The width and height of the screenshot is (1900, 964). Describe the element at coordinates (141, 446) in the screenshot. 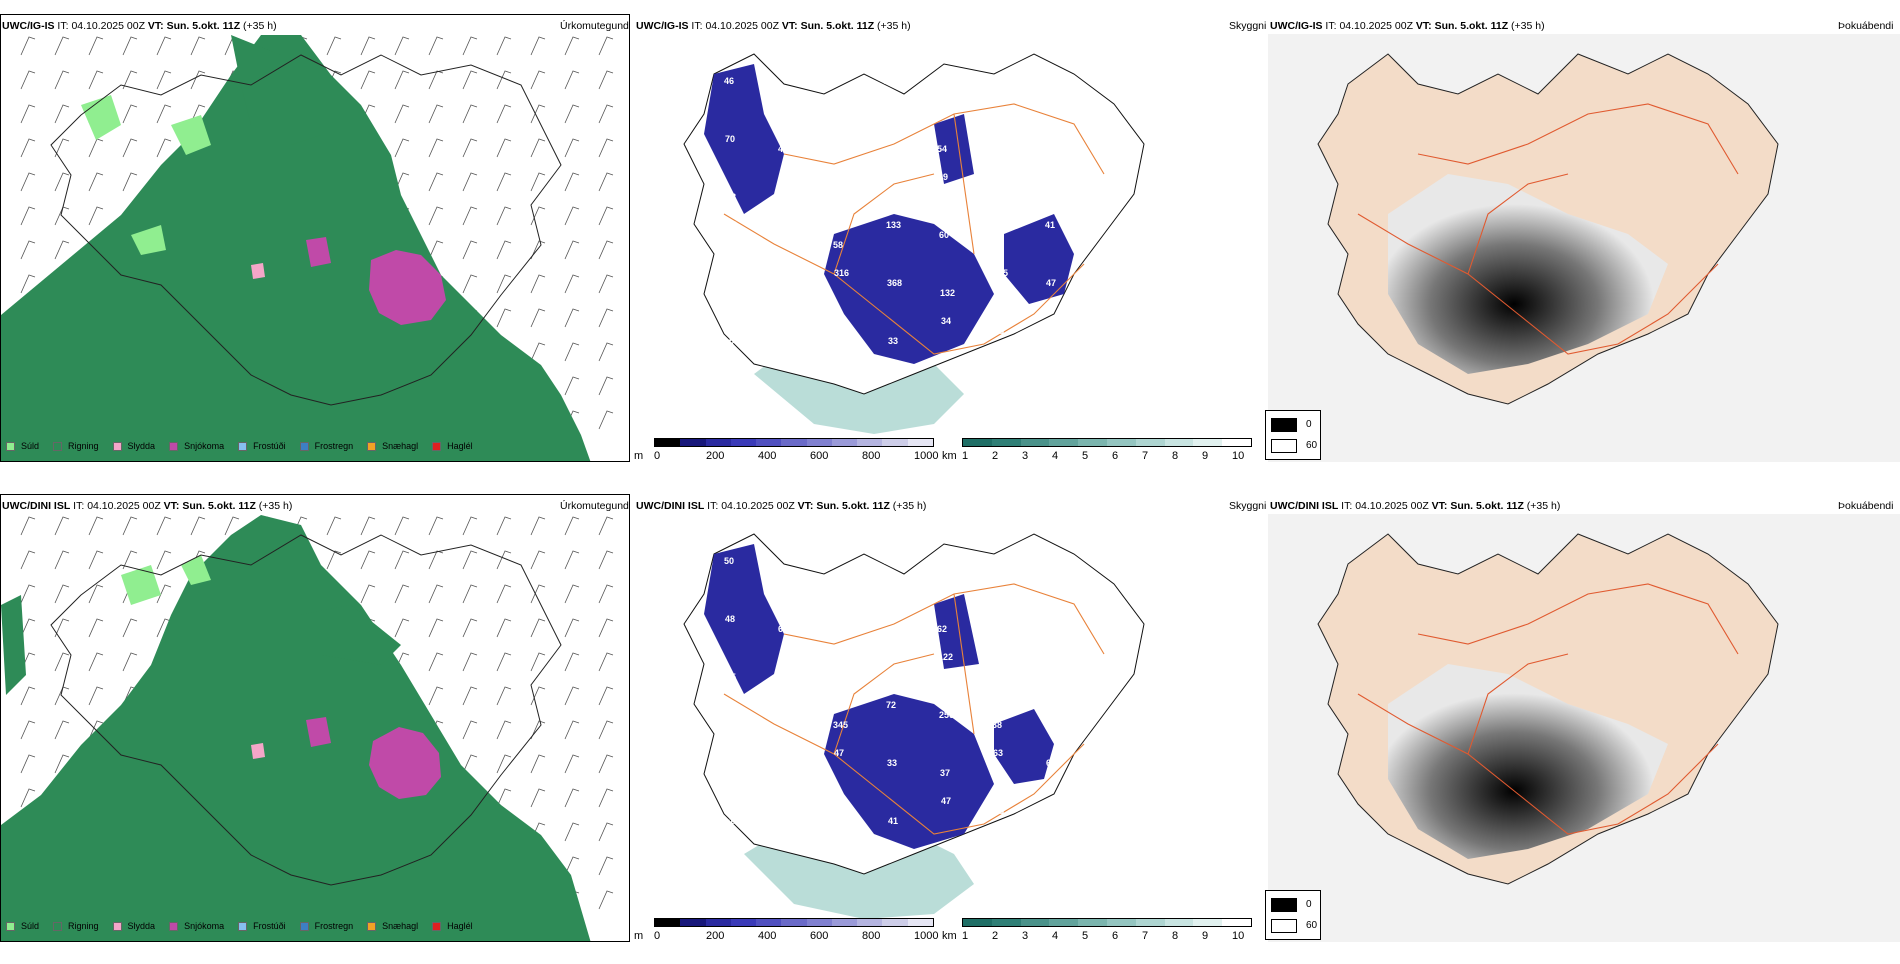

I see `legend-label: Slydda` at that location.